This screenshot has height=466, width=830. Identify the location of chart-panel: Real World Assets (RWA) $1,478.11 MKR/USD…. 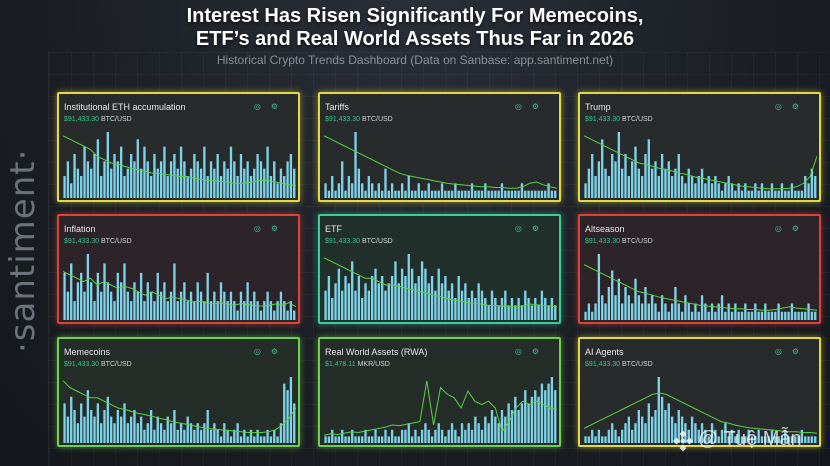
(439, 392).